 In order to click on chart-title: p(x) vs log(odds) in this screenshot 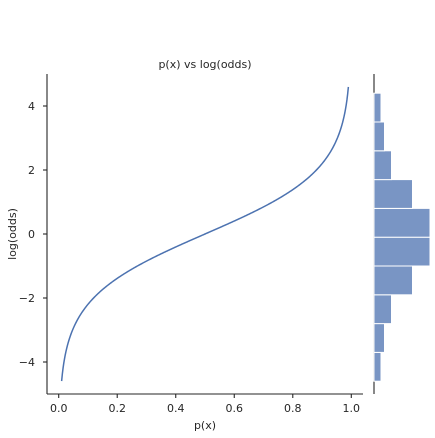, I will do `click(204, 64)`.